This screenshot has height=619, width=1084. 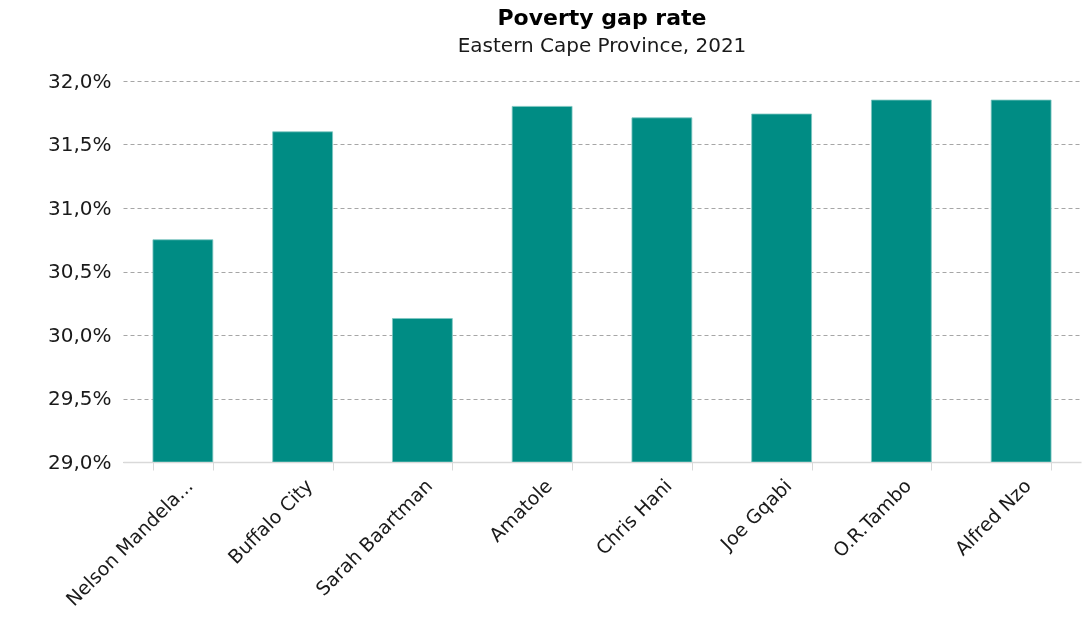 What do you see at coordinates (79, 398) in the screenshot?
I see `y-tick-label: 29,5%` at bounding box center [79, 398].